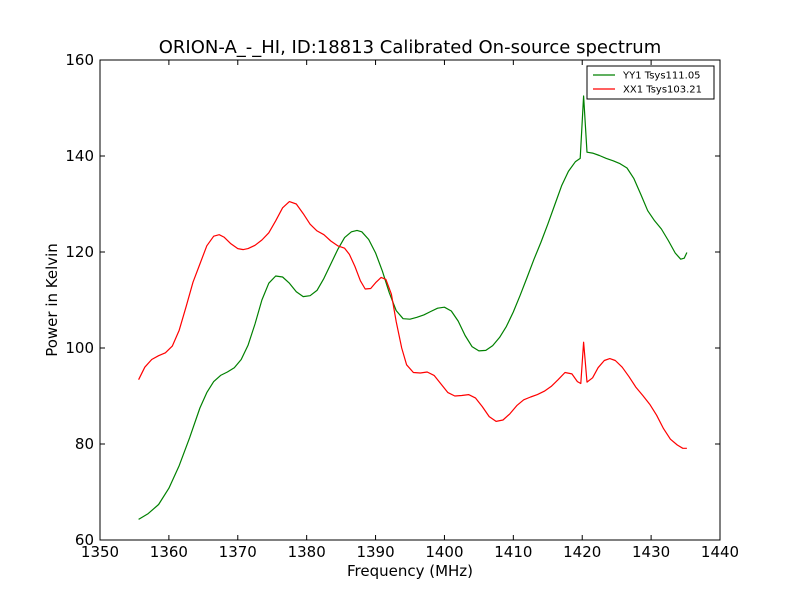 The height and width of the screenshot is (600, 800). I want to click on x-tick-label: 1380, so click(307, 552).